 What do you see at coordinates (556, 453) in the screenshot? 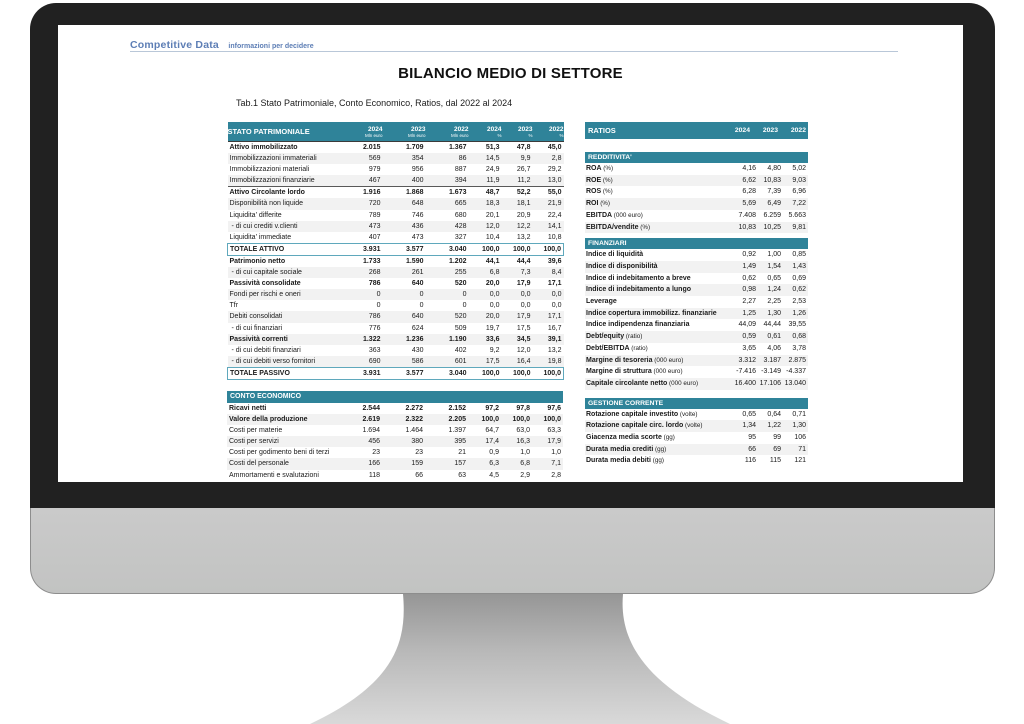
I see `cell-value: 1,0` at bounding box center [556, 453].